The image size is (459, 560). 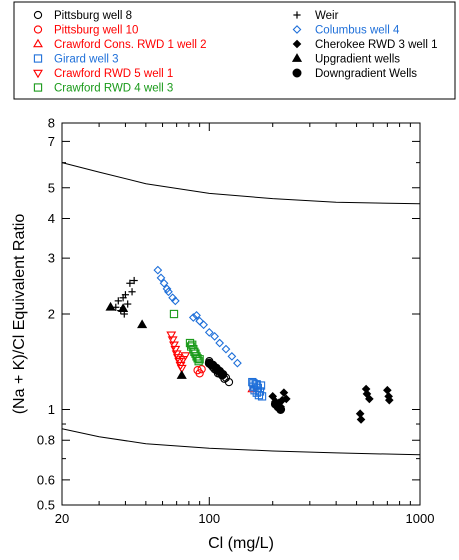 What do you see at coordinates (46, 440) in the screenshot?
I see `y-tick-label: 0.8` at bounding box center [46, 440].